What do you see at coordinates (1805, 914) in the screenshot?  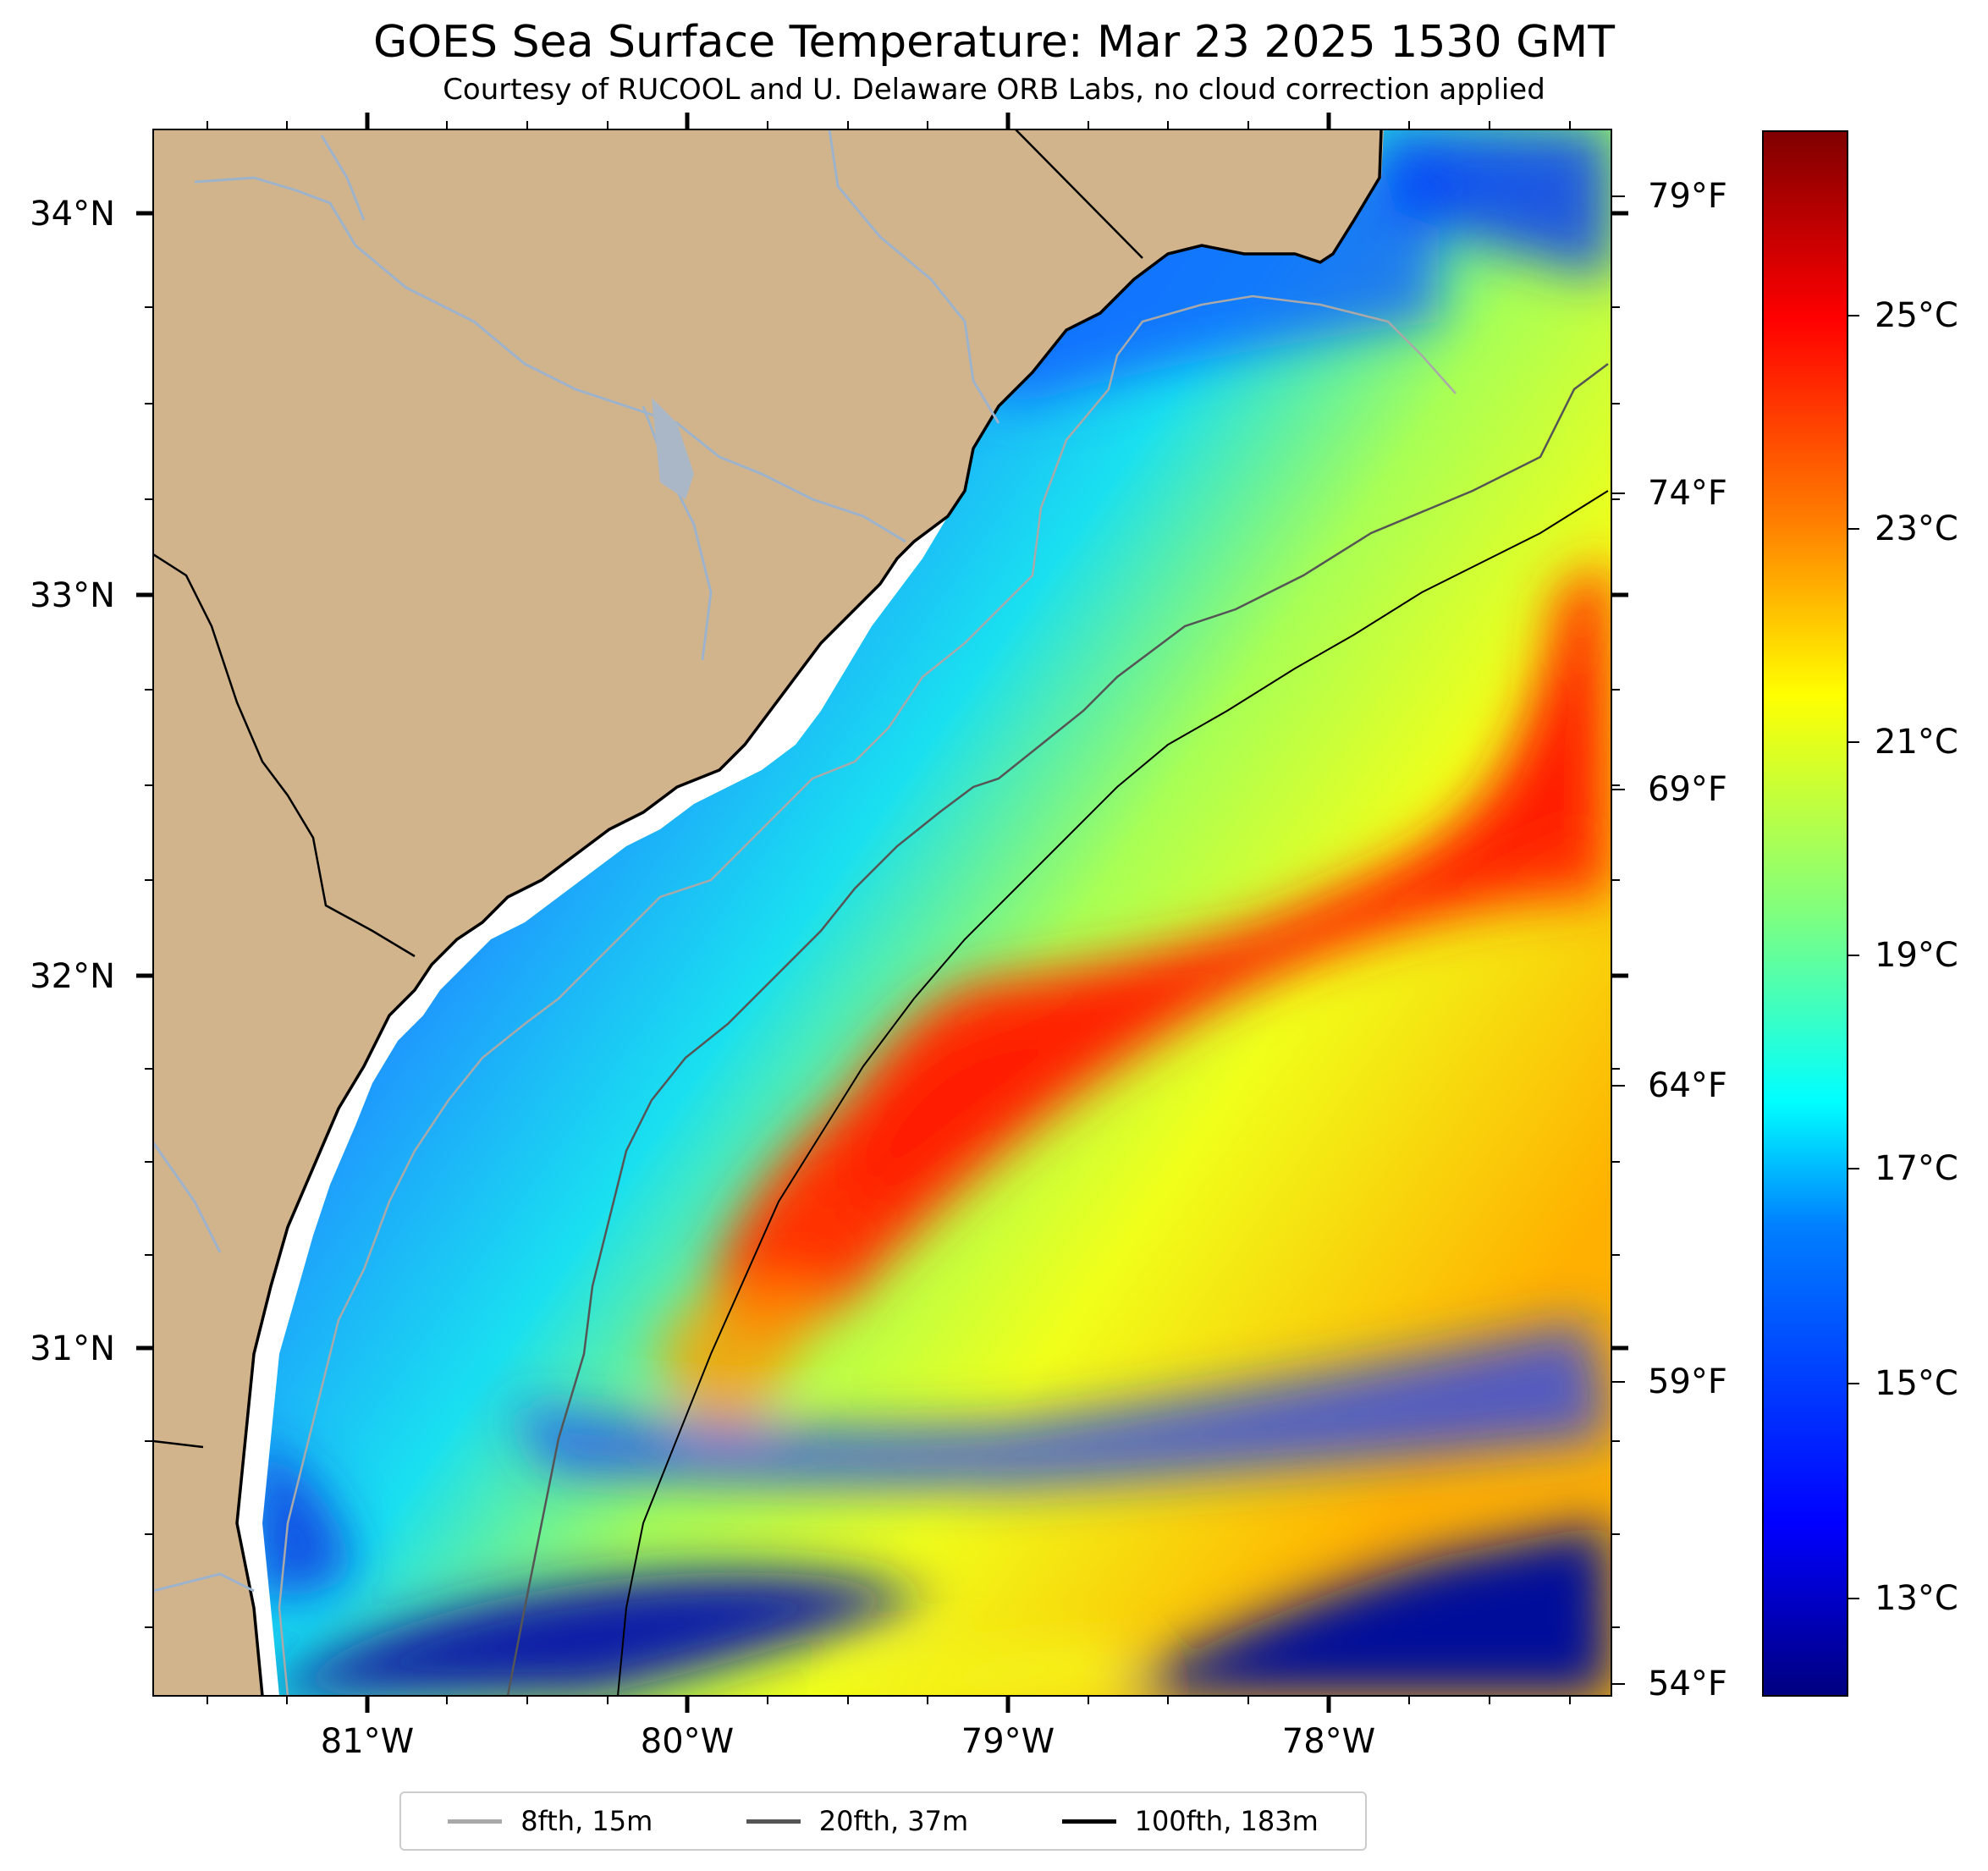 I see `colorbar` at bounding box center [1805, 914].